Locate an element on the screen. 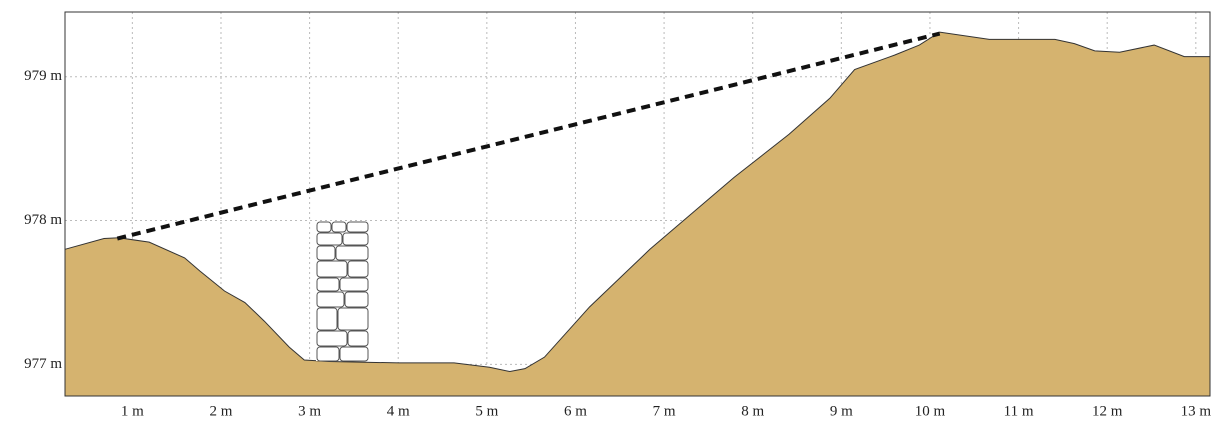 The image size is (1213, 426). x-tick-label: 8 m is located at coordinates (752, 411).